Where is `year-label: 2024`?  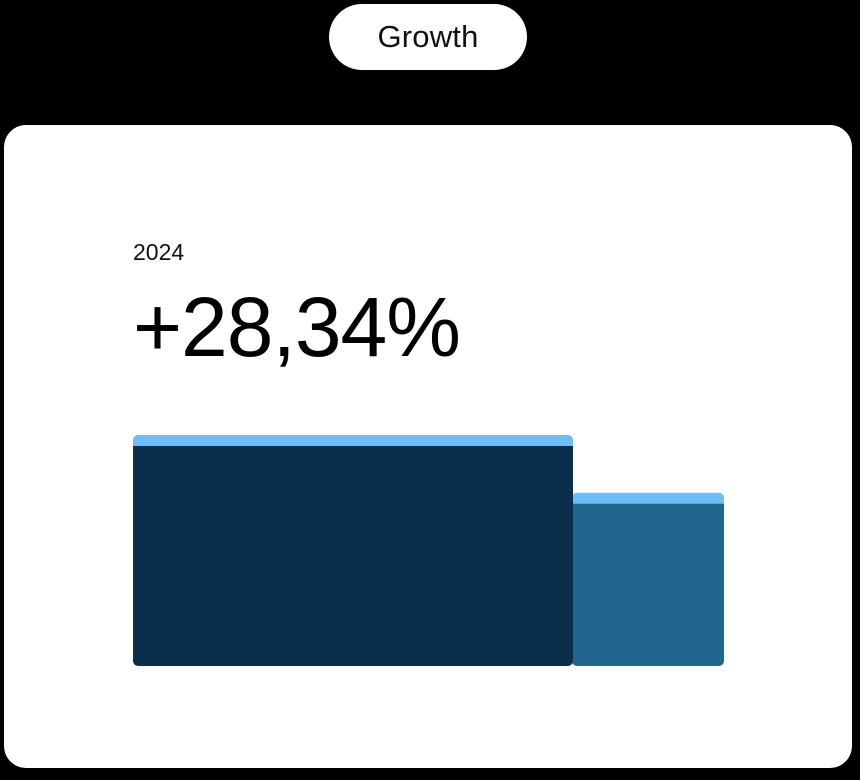
year-label: 2024 is located at coordinates (159, 252).